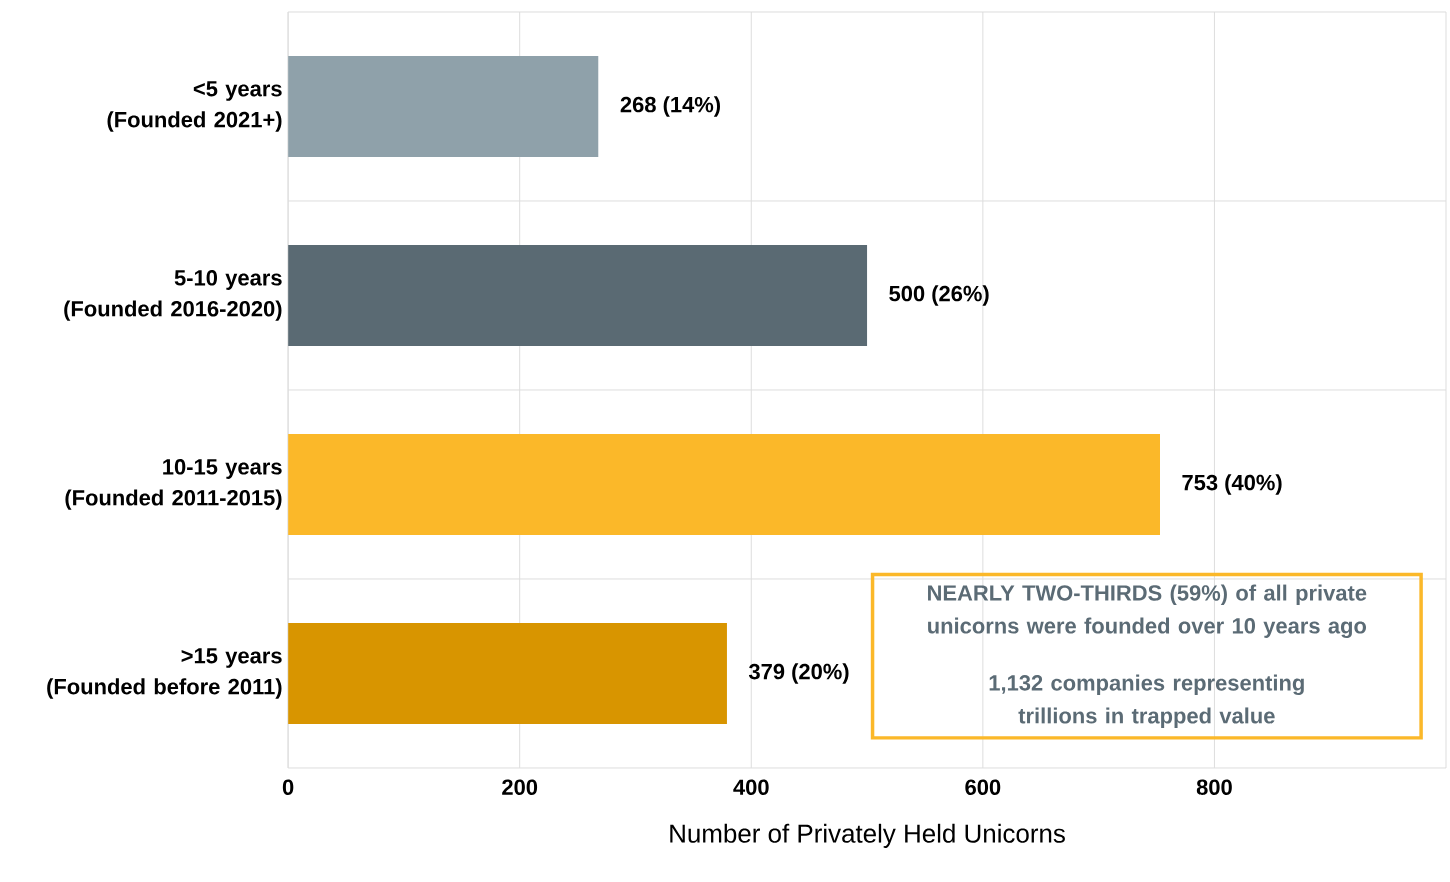 Image resolution: width=1450 pixels, height=882 pixels. Describe the element at coordinates (983, 787) in the screenshot. I see `x-tick-label: 600` at that location.